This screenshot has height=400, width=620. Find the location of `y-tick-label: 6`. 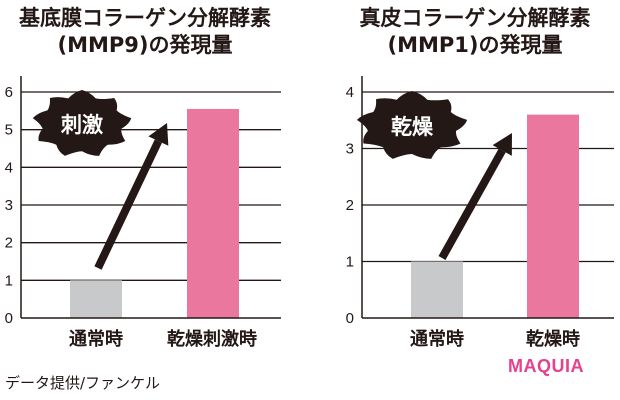

y-tick-label: 6 is located at coordinates (9, 92).